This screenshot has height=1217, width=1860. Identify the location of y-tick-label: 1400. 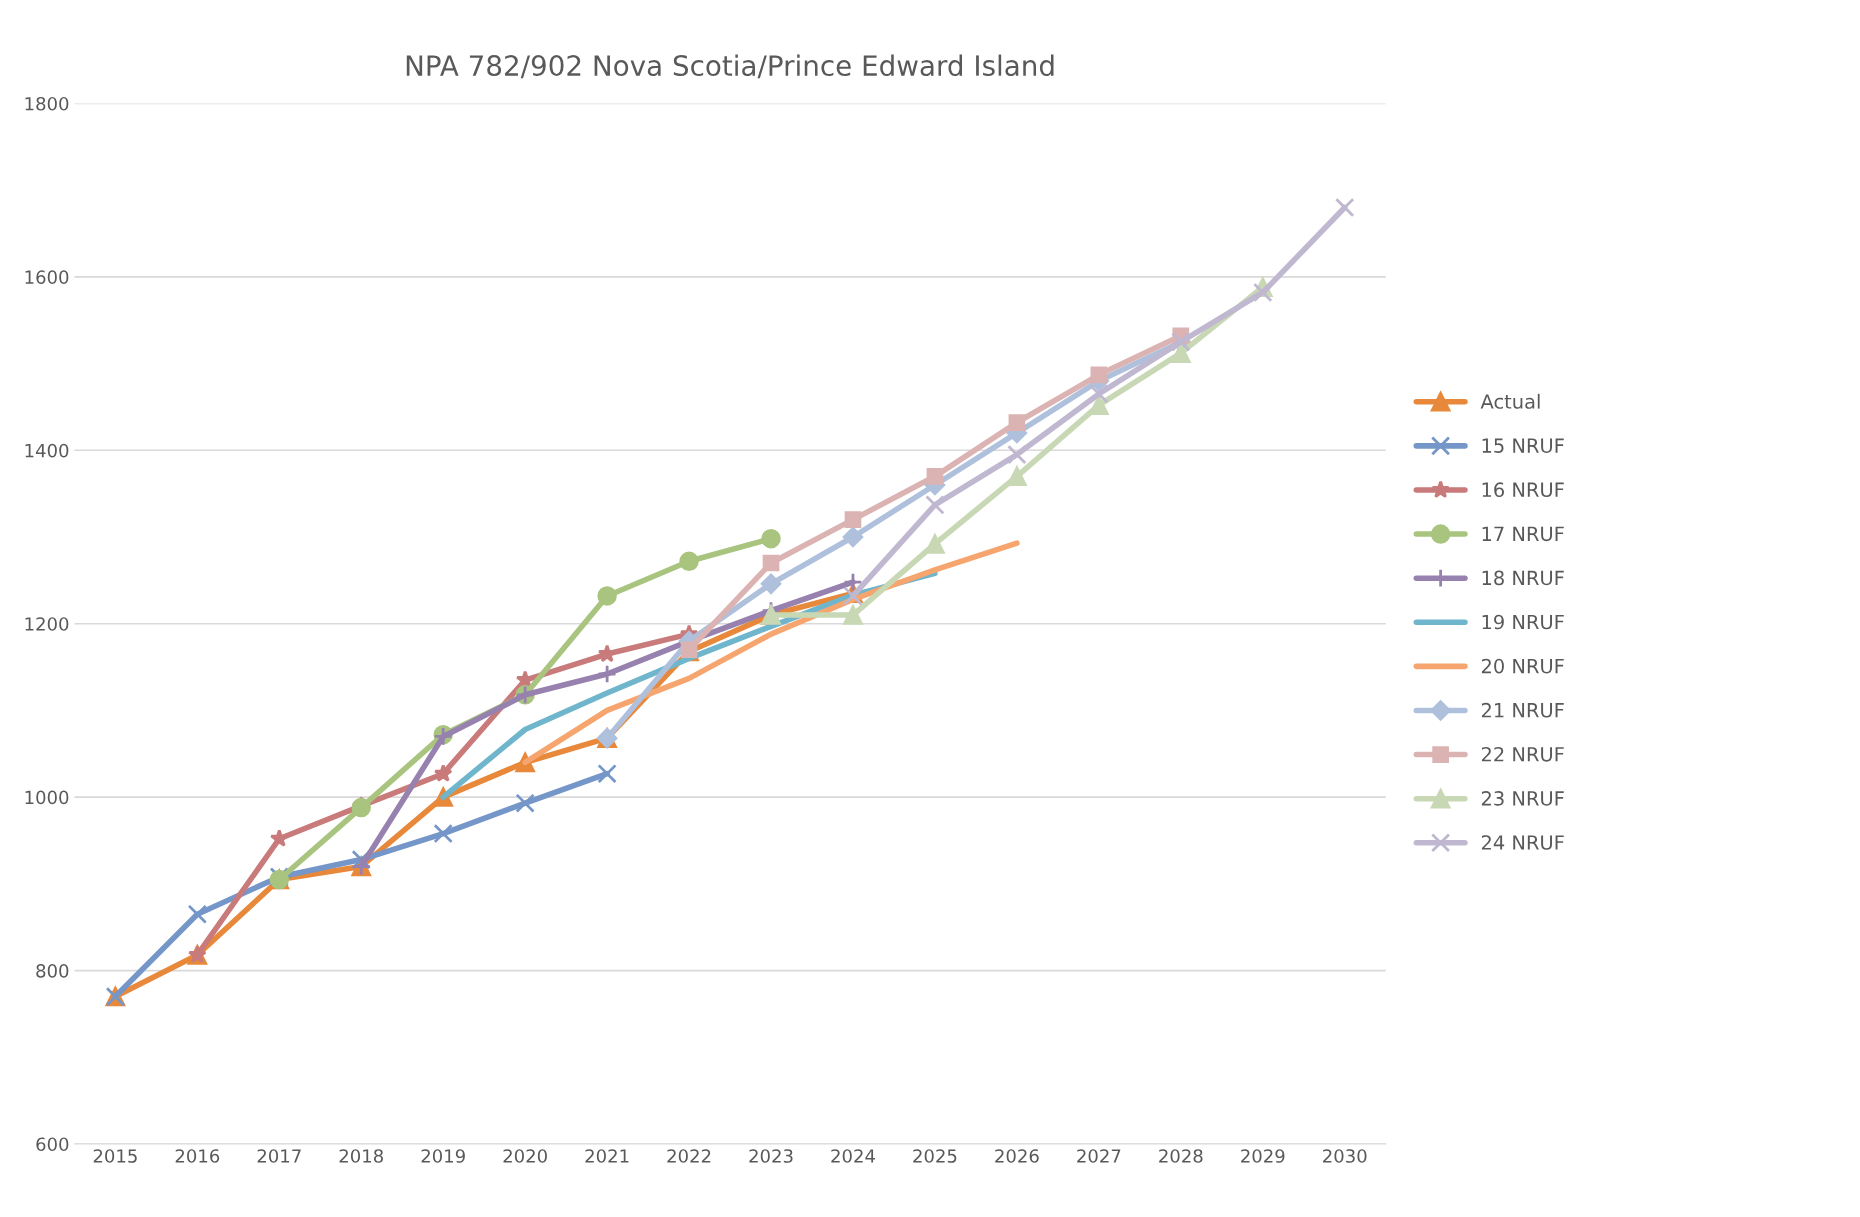
(47, 450).